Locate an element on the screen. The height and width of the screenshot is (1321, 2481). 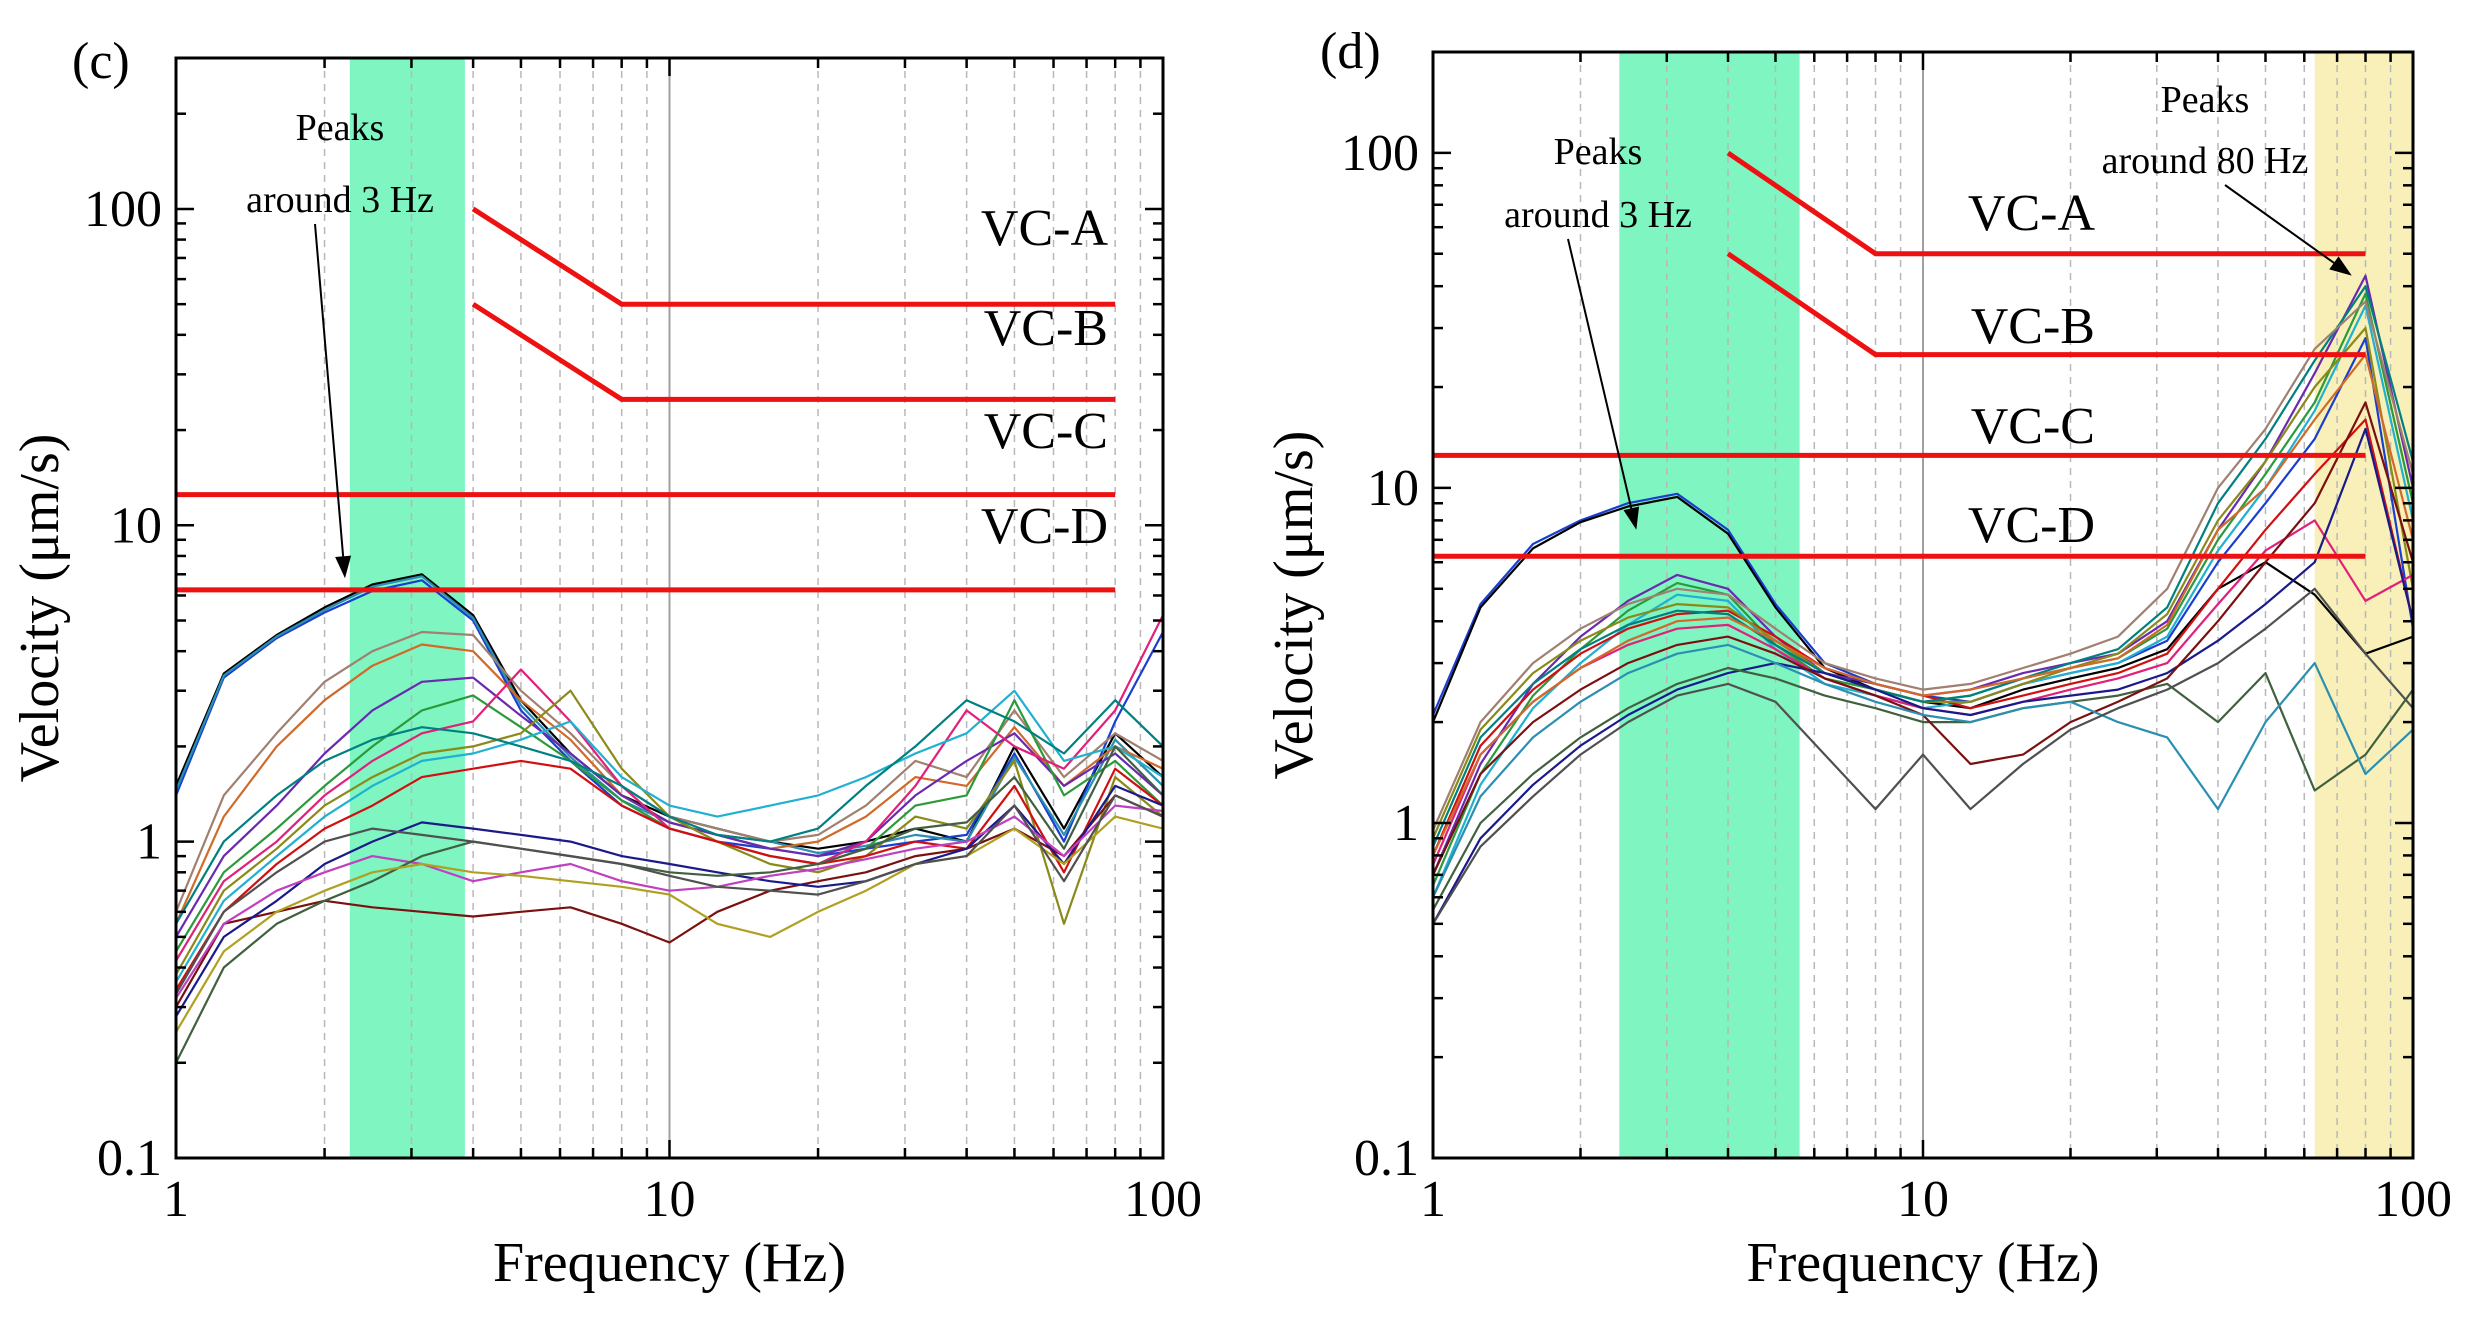
series-group is located at coordinates (669, 818).